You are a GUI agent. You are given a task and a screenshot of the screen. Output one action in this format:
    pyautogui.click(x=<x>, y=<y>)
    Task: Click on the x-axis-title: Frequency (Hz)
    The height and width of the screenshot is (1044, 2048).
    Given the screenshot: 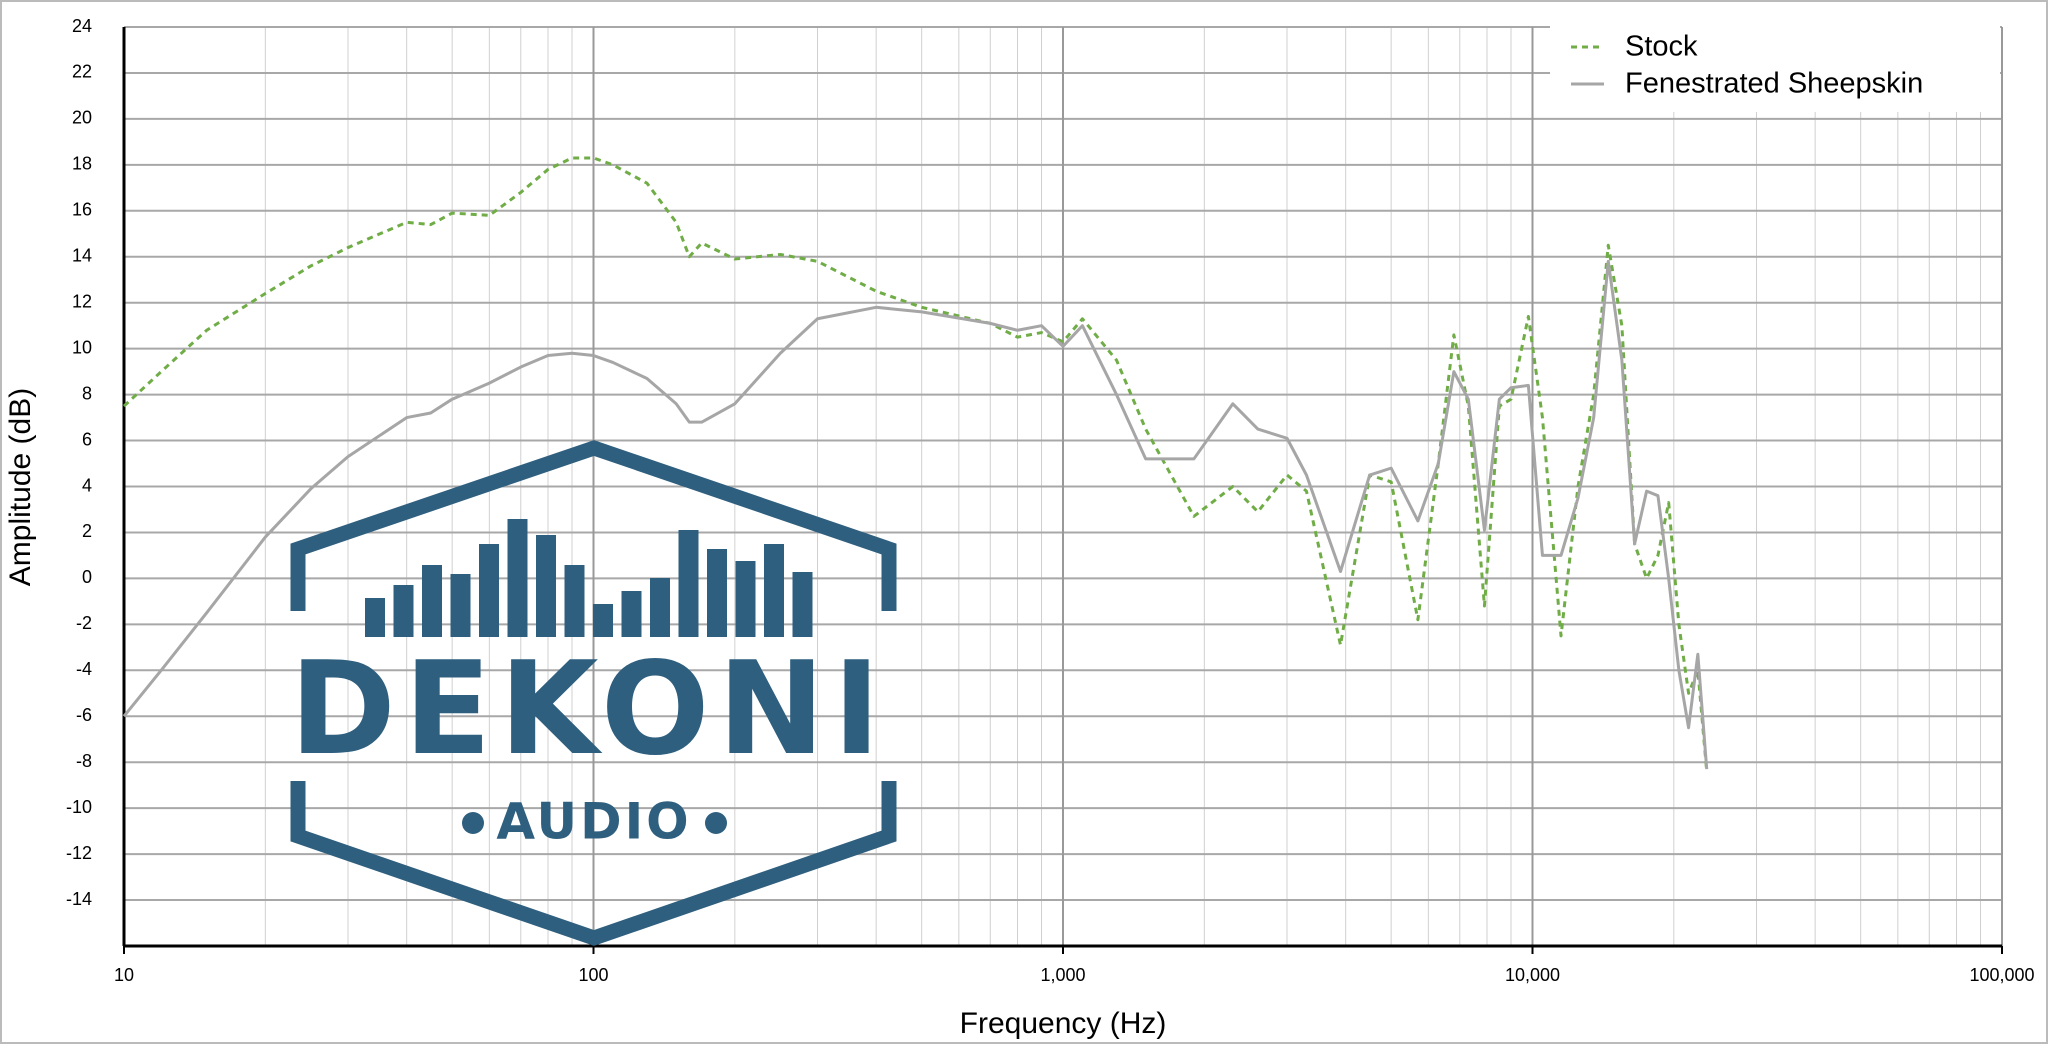 What is the action you would take?
    pyautogui.click(x=1063, y=1023)
    